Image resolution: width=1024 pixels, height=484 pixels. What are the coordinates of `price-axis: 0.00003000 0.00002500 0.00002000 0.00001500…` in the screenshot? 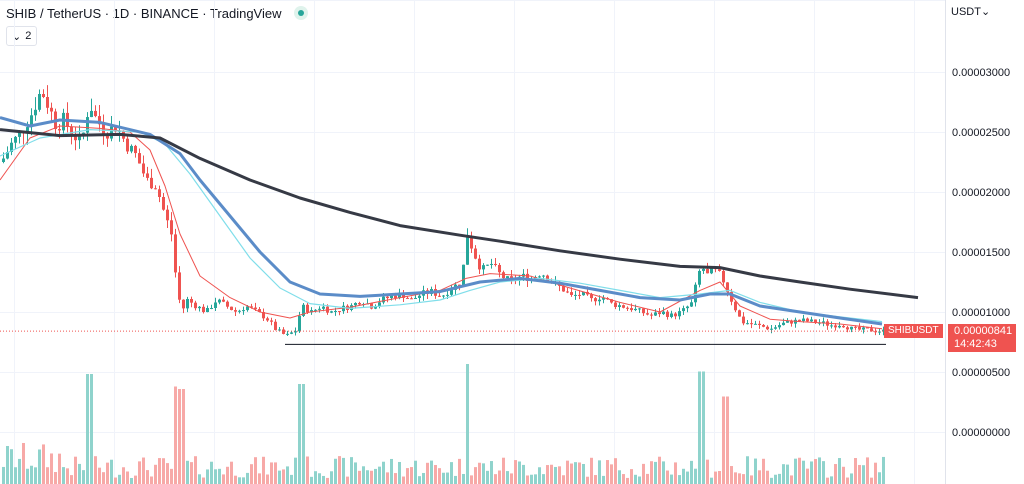 It's located at (981, 253).